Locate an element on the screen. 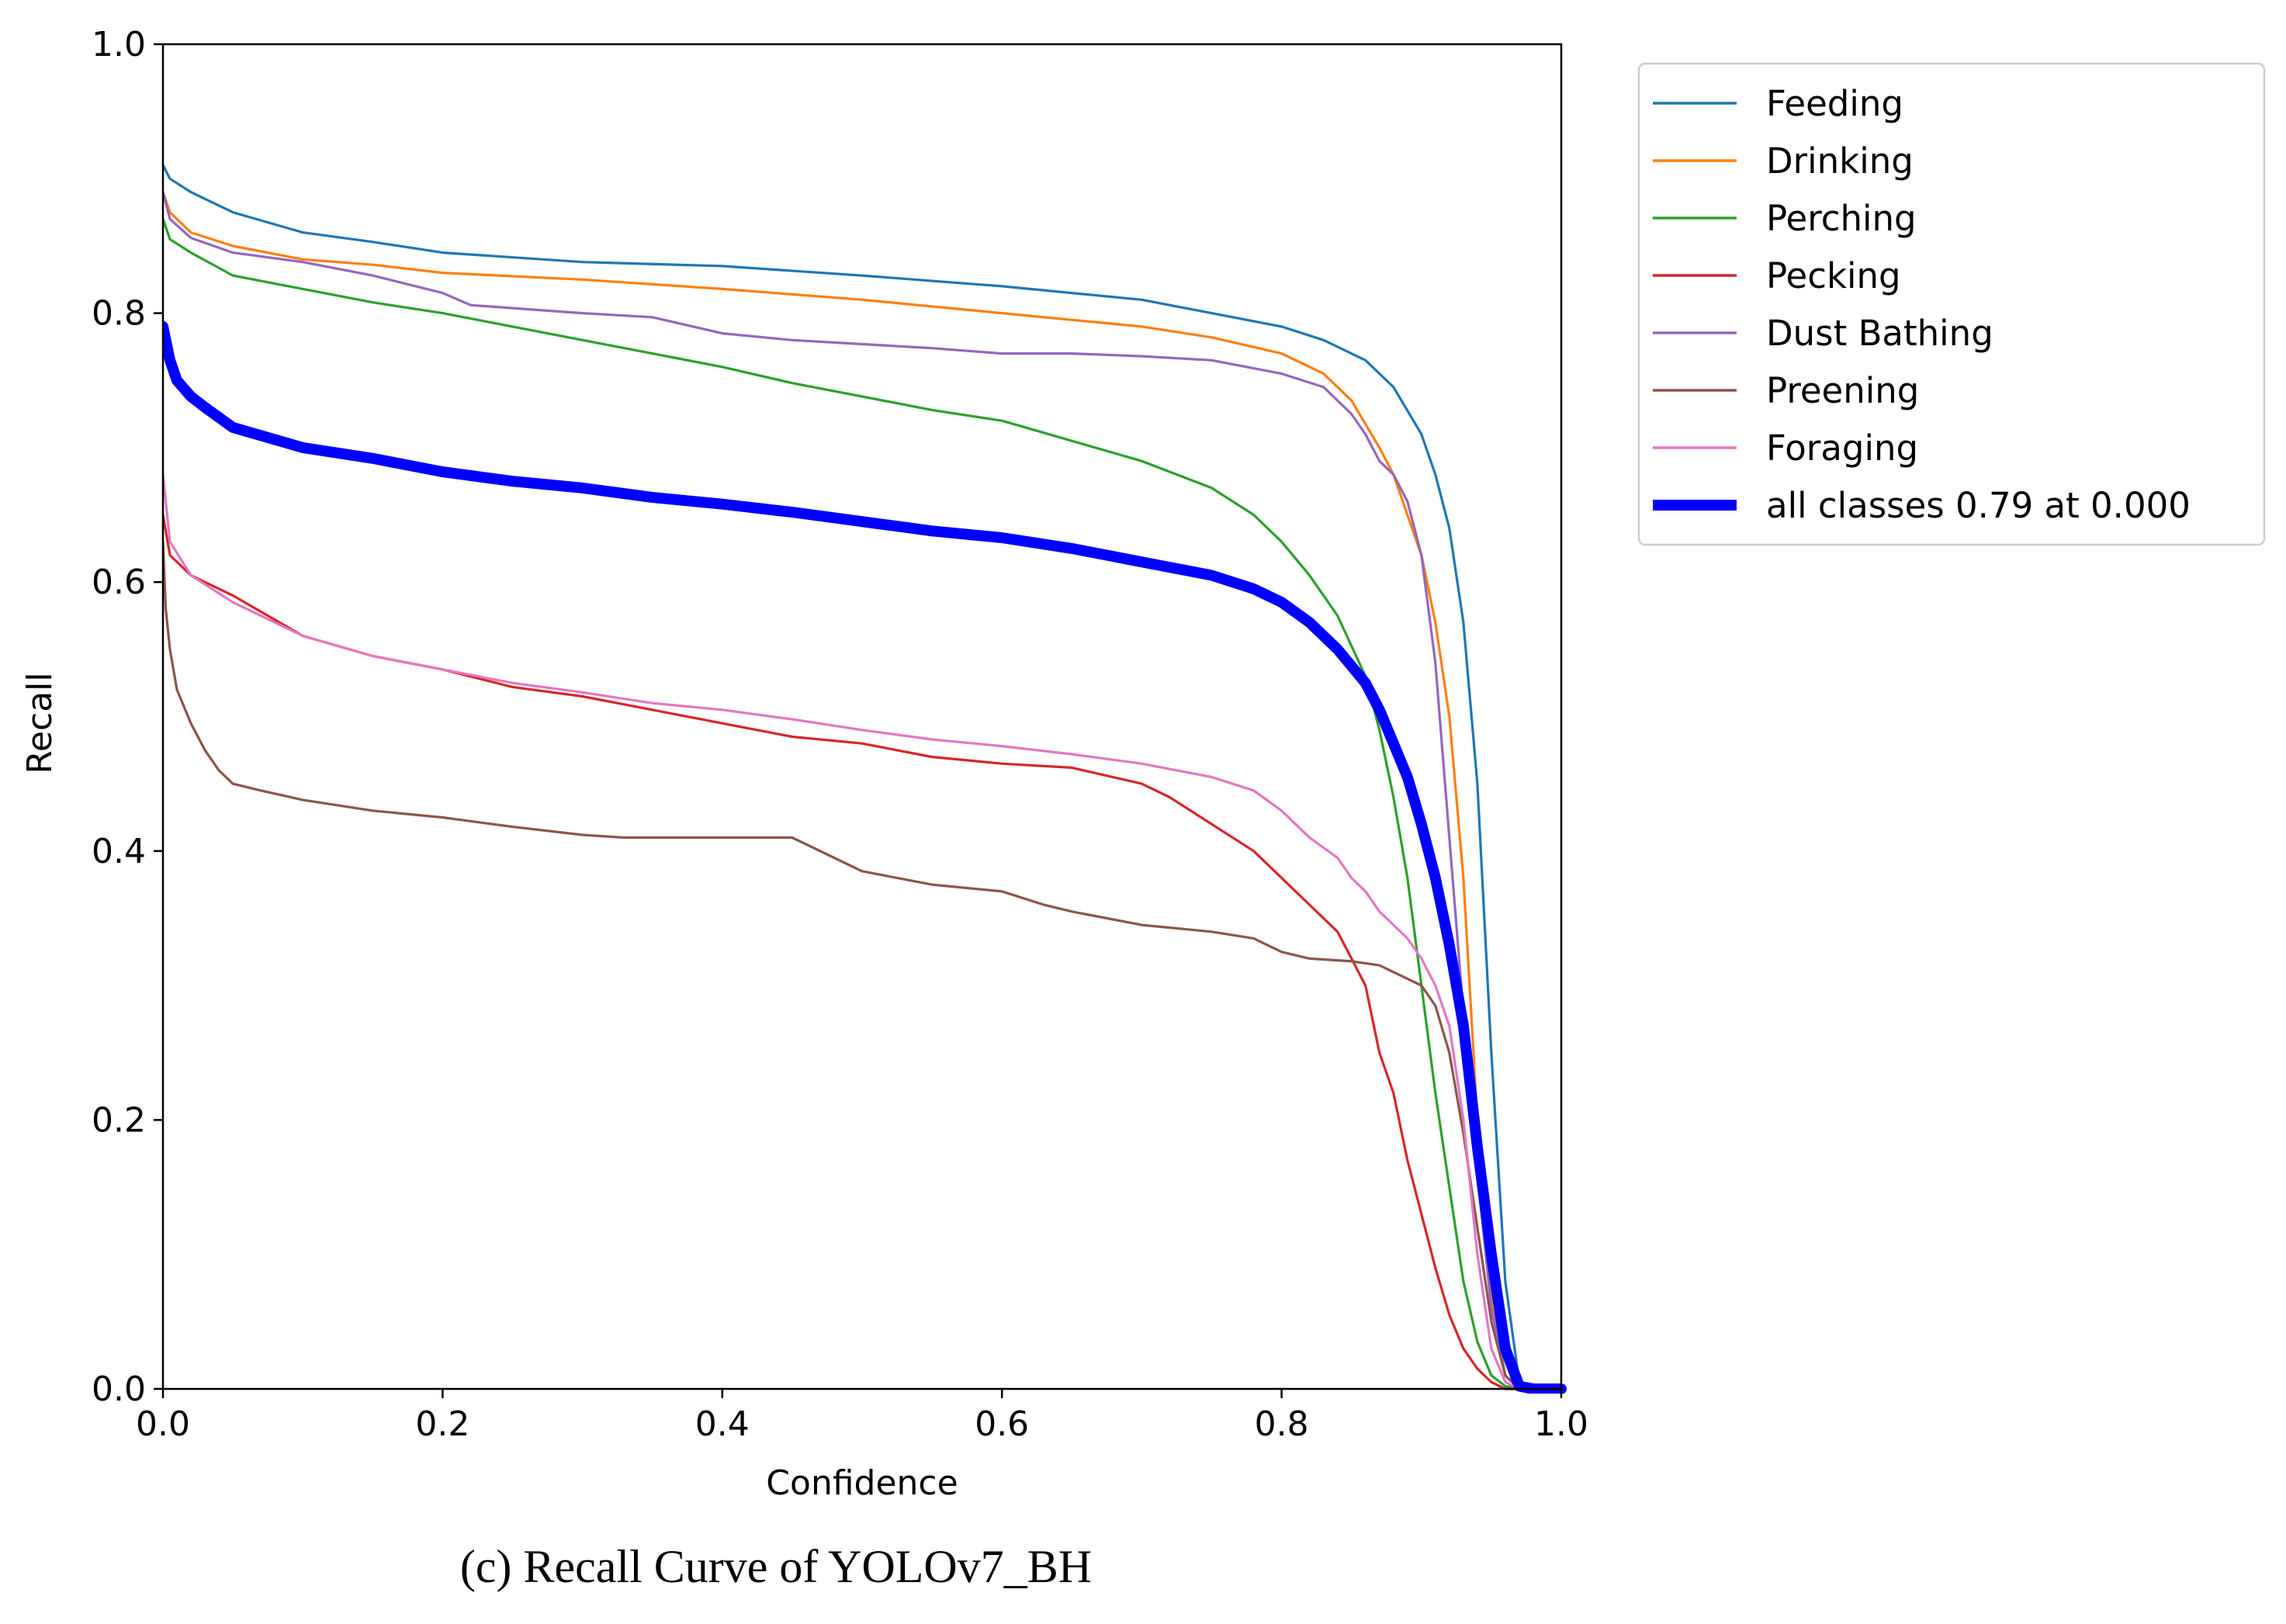 This screenshot has width=2286, height=1624. figure-caption: (c) Recall Curve of YOLOv7_BH is located at coordinates (776, 1566).